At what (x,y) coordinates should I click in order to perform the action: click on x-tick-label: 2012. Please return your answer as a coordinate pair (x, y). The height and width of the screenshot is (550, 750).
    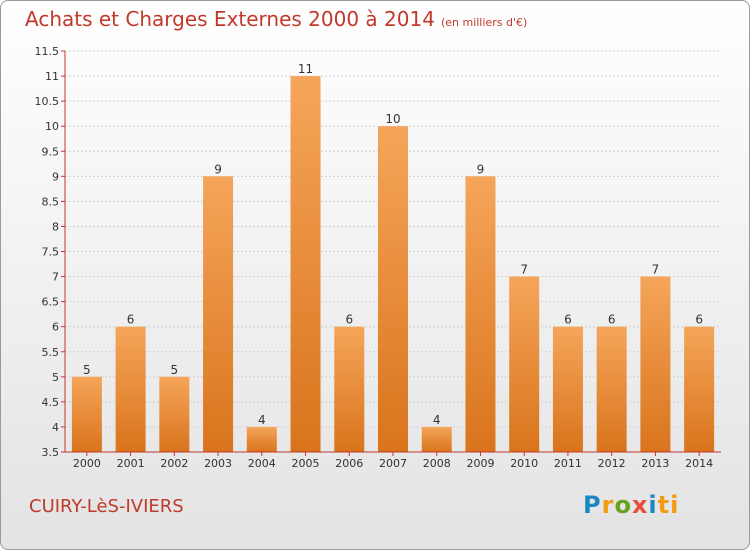
    Looking at the image, I should click on (612, 463).